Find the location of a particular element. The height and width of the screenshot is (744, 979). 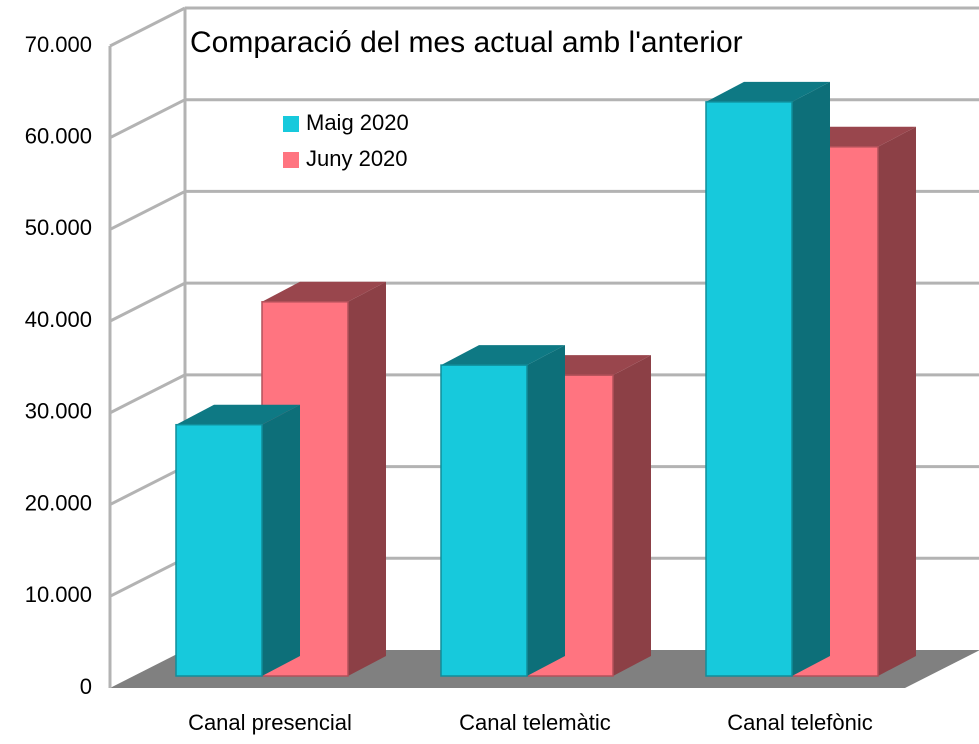

y-tick-label: 0 is located at coordinates (86, 686).